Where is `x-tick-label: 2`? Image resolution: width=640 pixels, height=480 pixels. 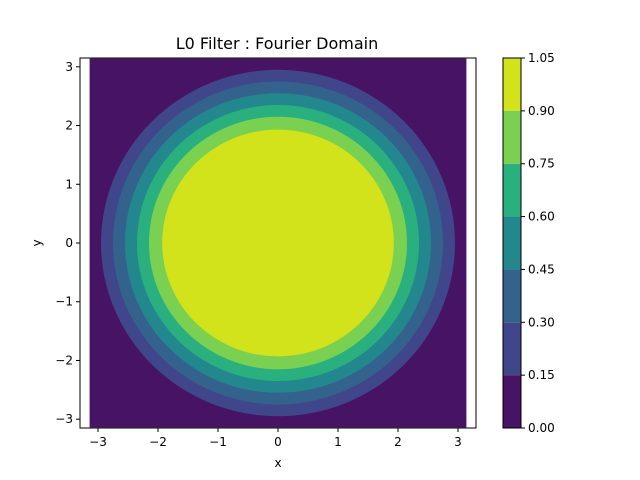 x-tick-label: 2 is located at coordinates (398, 442).